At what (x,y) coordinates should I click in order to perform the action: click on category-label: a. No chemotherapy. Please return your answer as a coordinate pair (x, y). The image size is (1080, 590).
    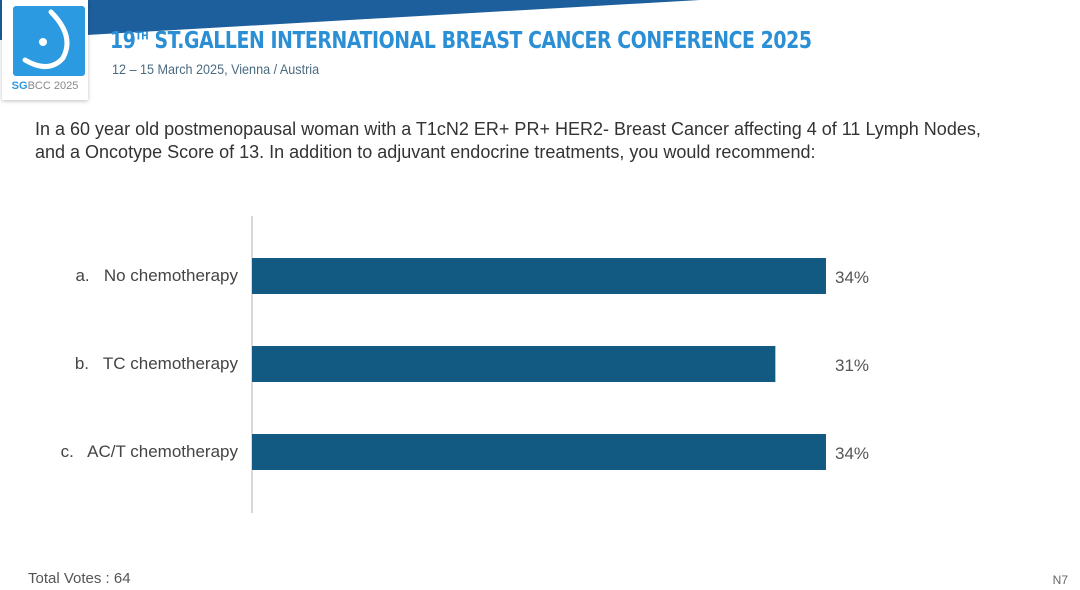
    Looking at the image, I should click on (156, 275).